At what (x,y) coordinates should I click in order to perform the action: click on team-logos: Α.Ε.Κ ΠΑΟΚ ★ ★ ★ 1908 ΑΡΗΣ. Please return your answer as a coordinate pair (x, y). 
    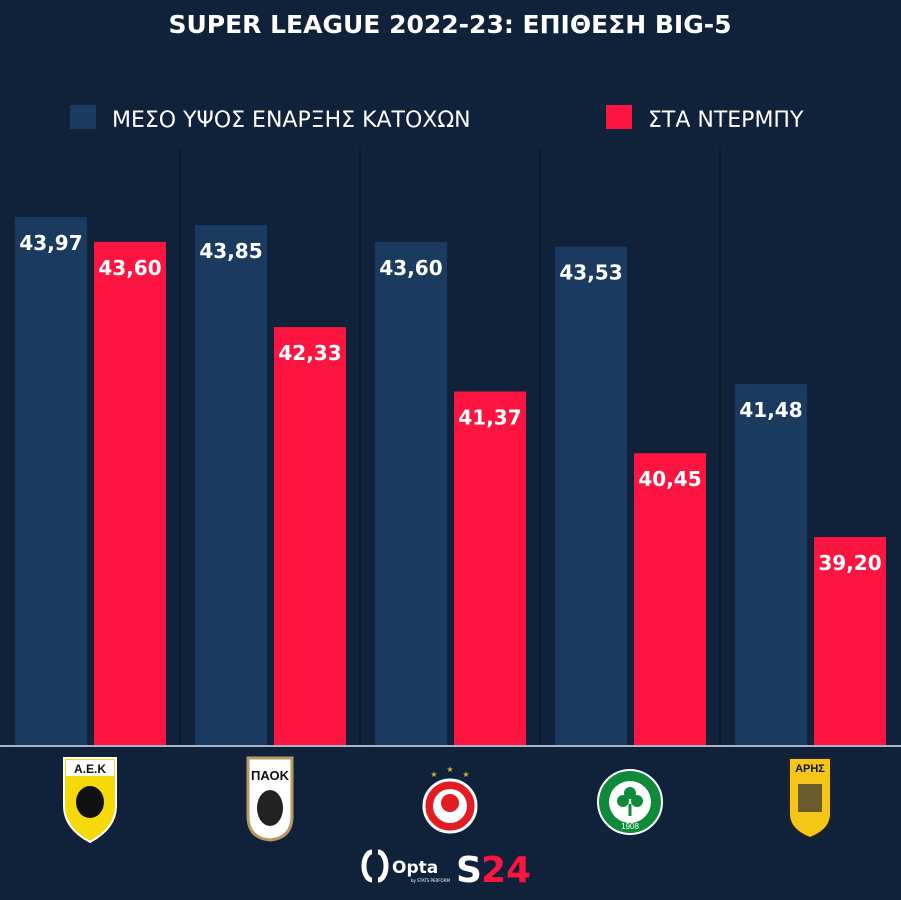
    Looking at the image, I should click on (447, 800).